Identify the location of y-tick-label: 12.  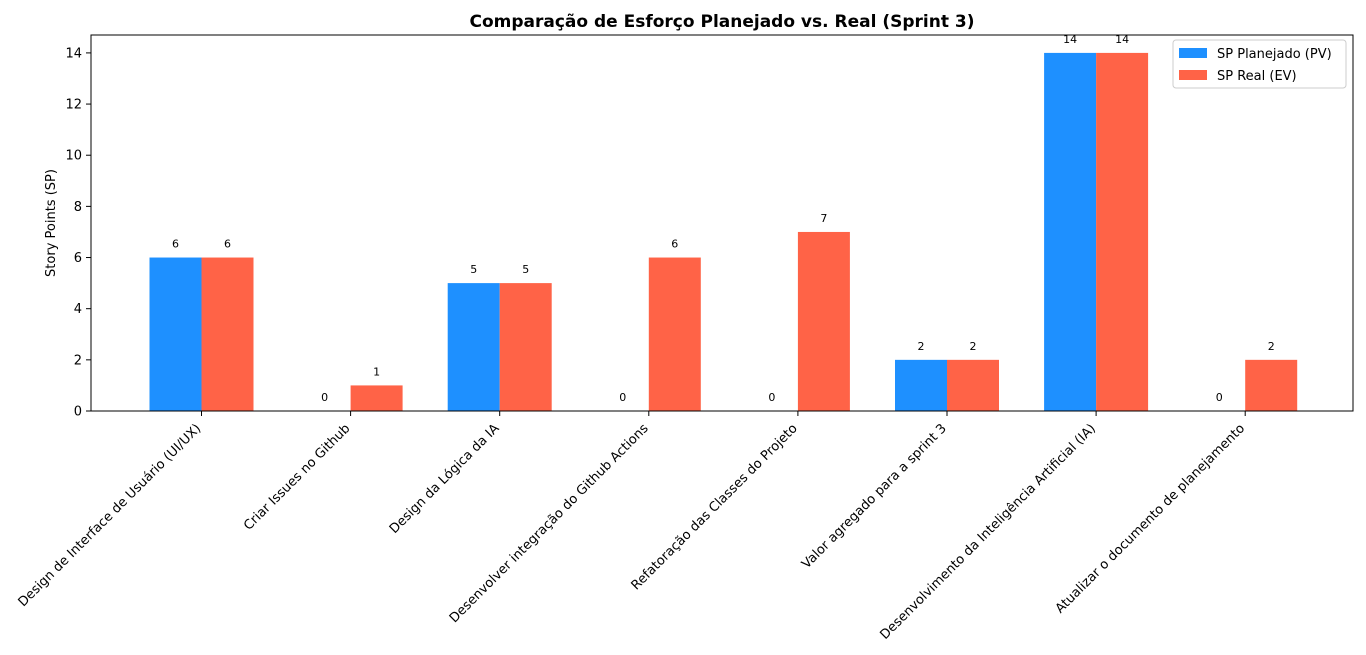
(73, 105).